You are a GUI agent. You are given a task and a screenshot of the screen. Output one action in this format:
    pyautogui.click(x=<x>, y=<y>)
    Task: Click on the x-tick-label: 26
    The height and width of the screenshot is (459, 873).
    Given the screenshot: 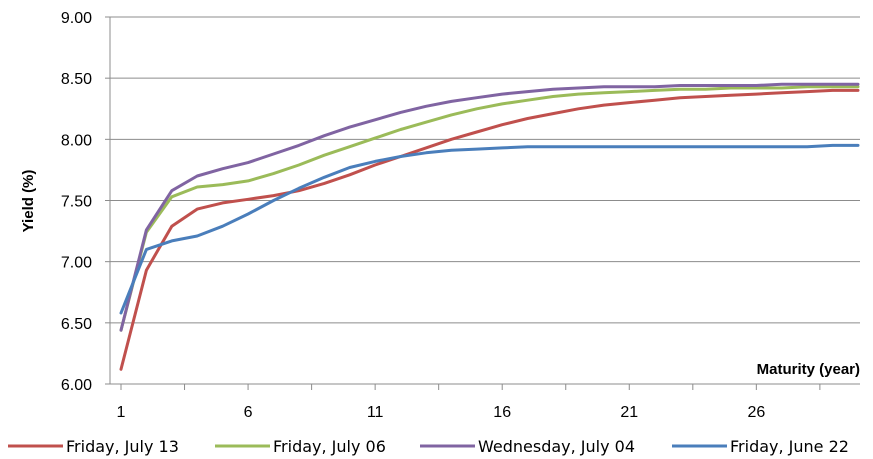 What is the action you would take?
    pyautogui.click(x=756, y=412)
    